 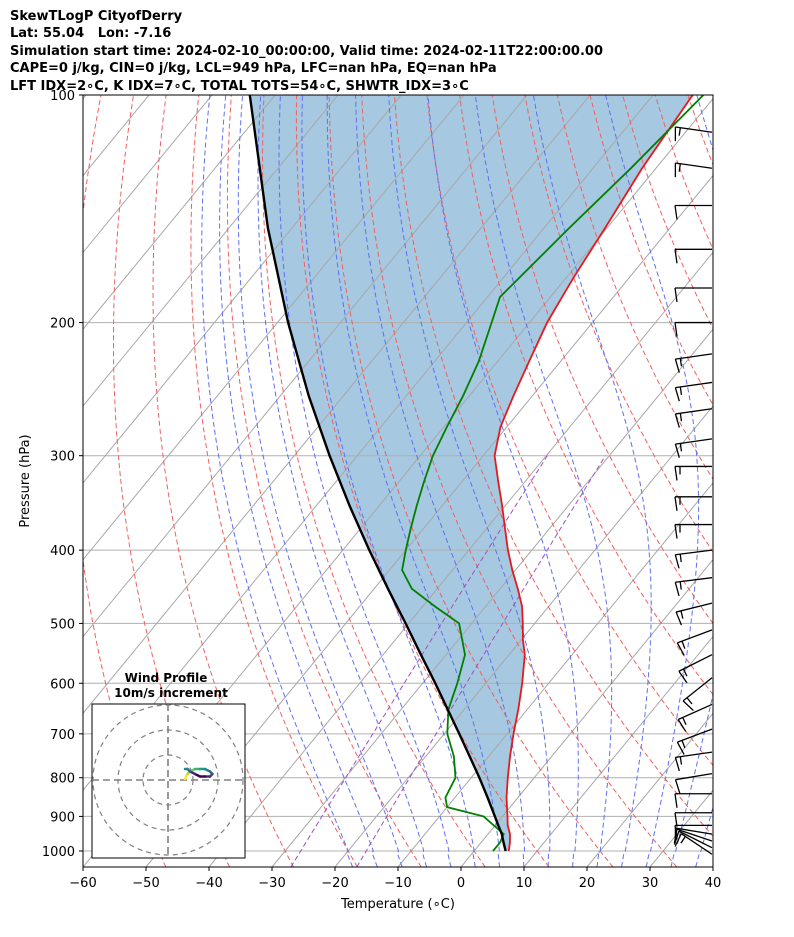 I want to click on chart-title: SkewTLogP CityofDerry, so click(x=96, y=16).